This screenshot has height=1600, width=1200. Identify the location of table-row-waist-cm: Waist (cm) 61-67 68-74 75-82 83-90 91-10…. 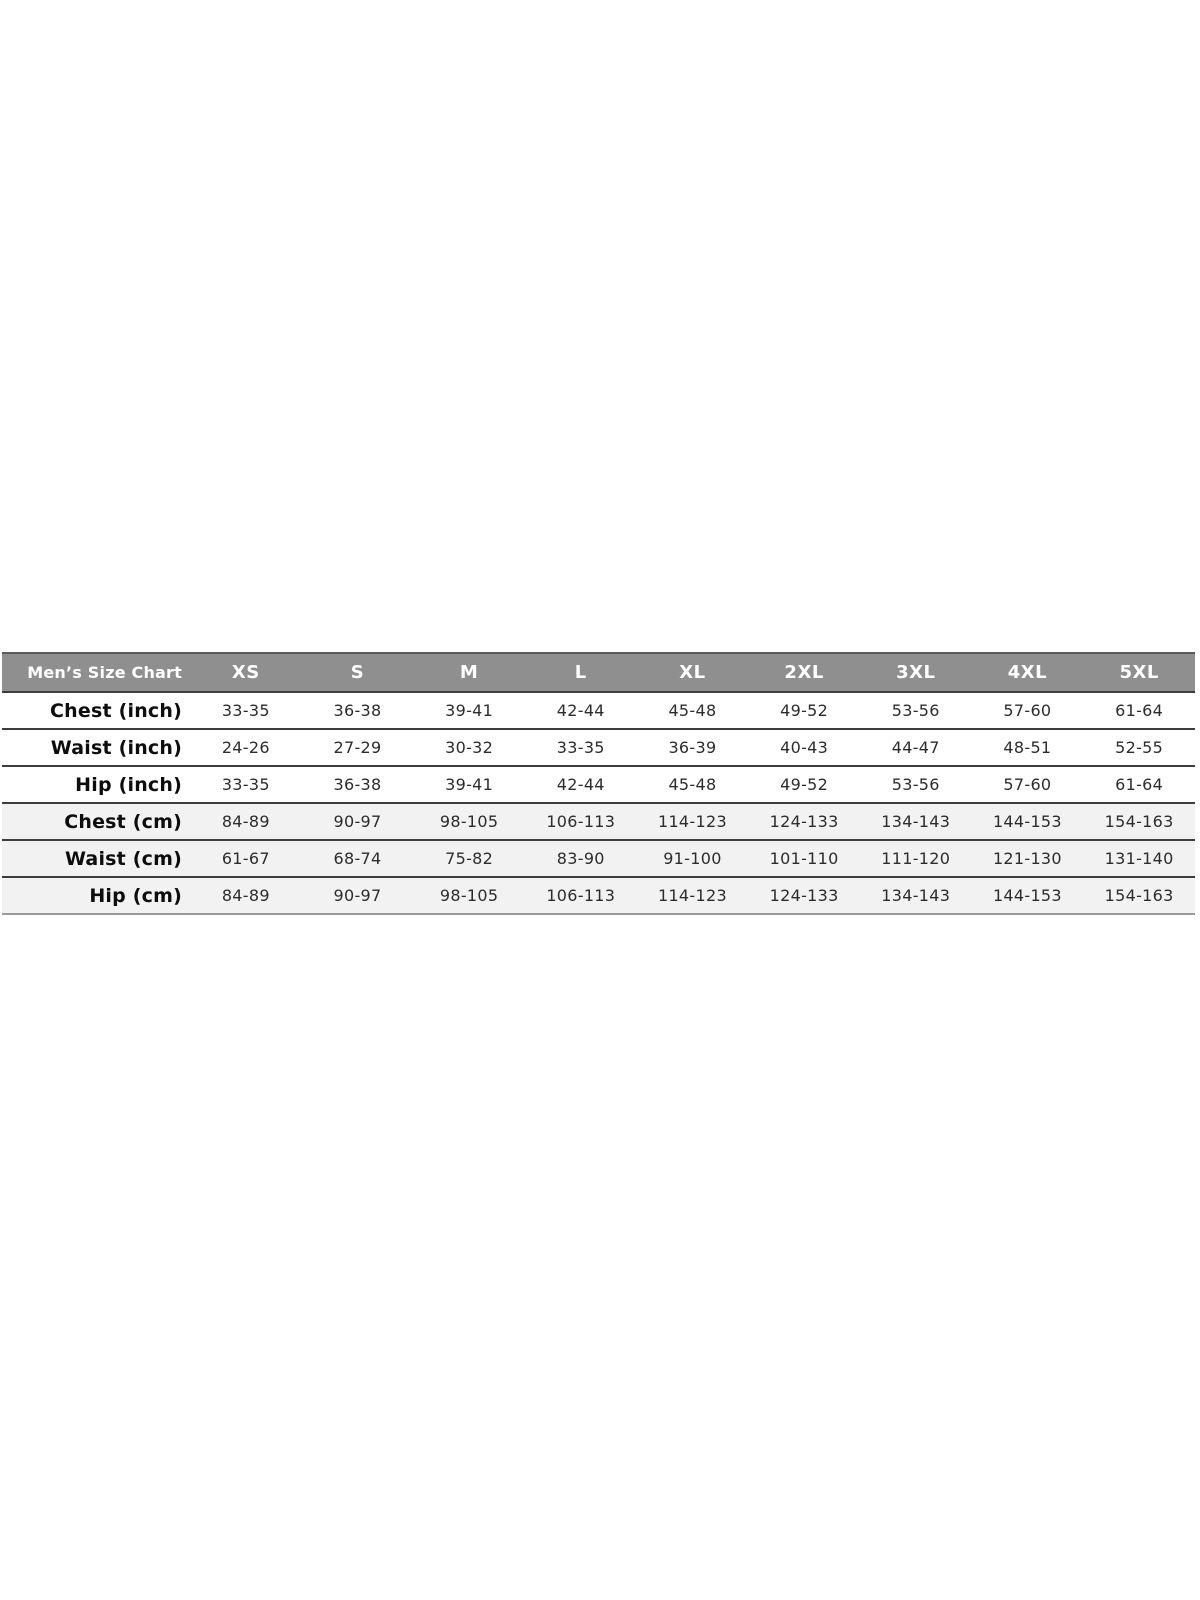
(598, 859).